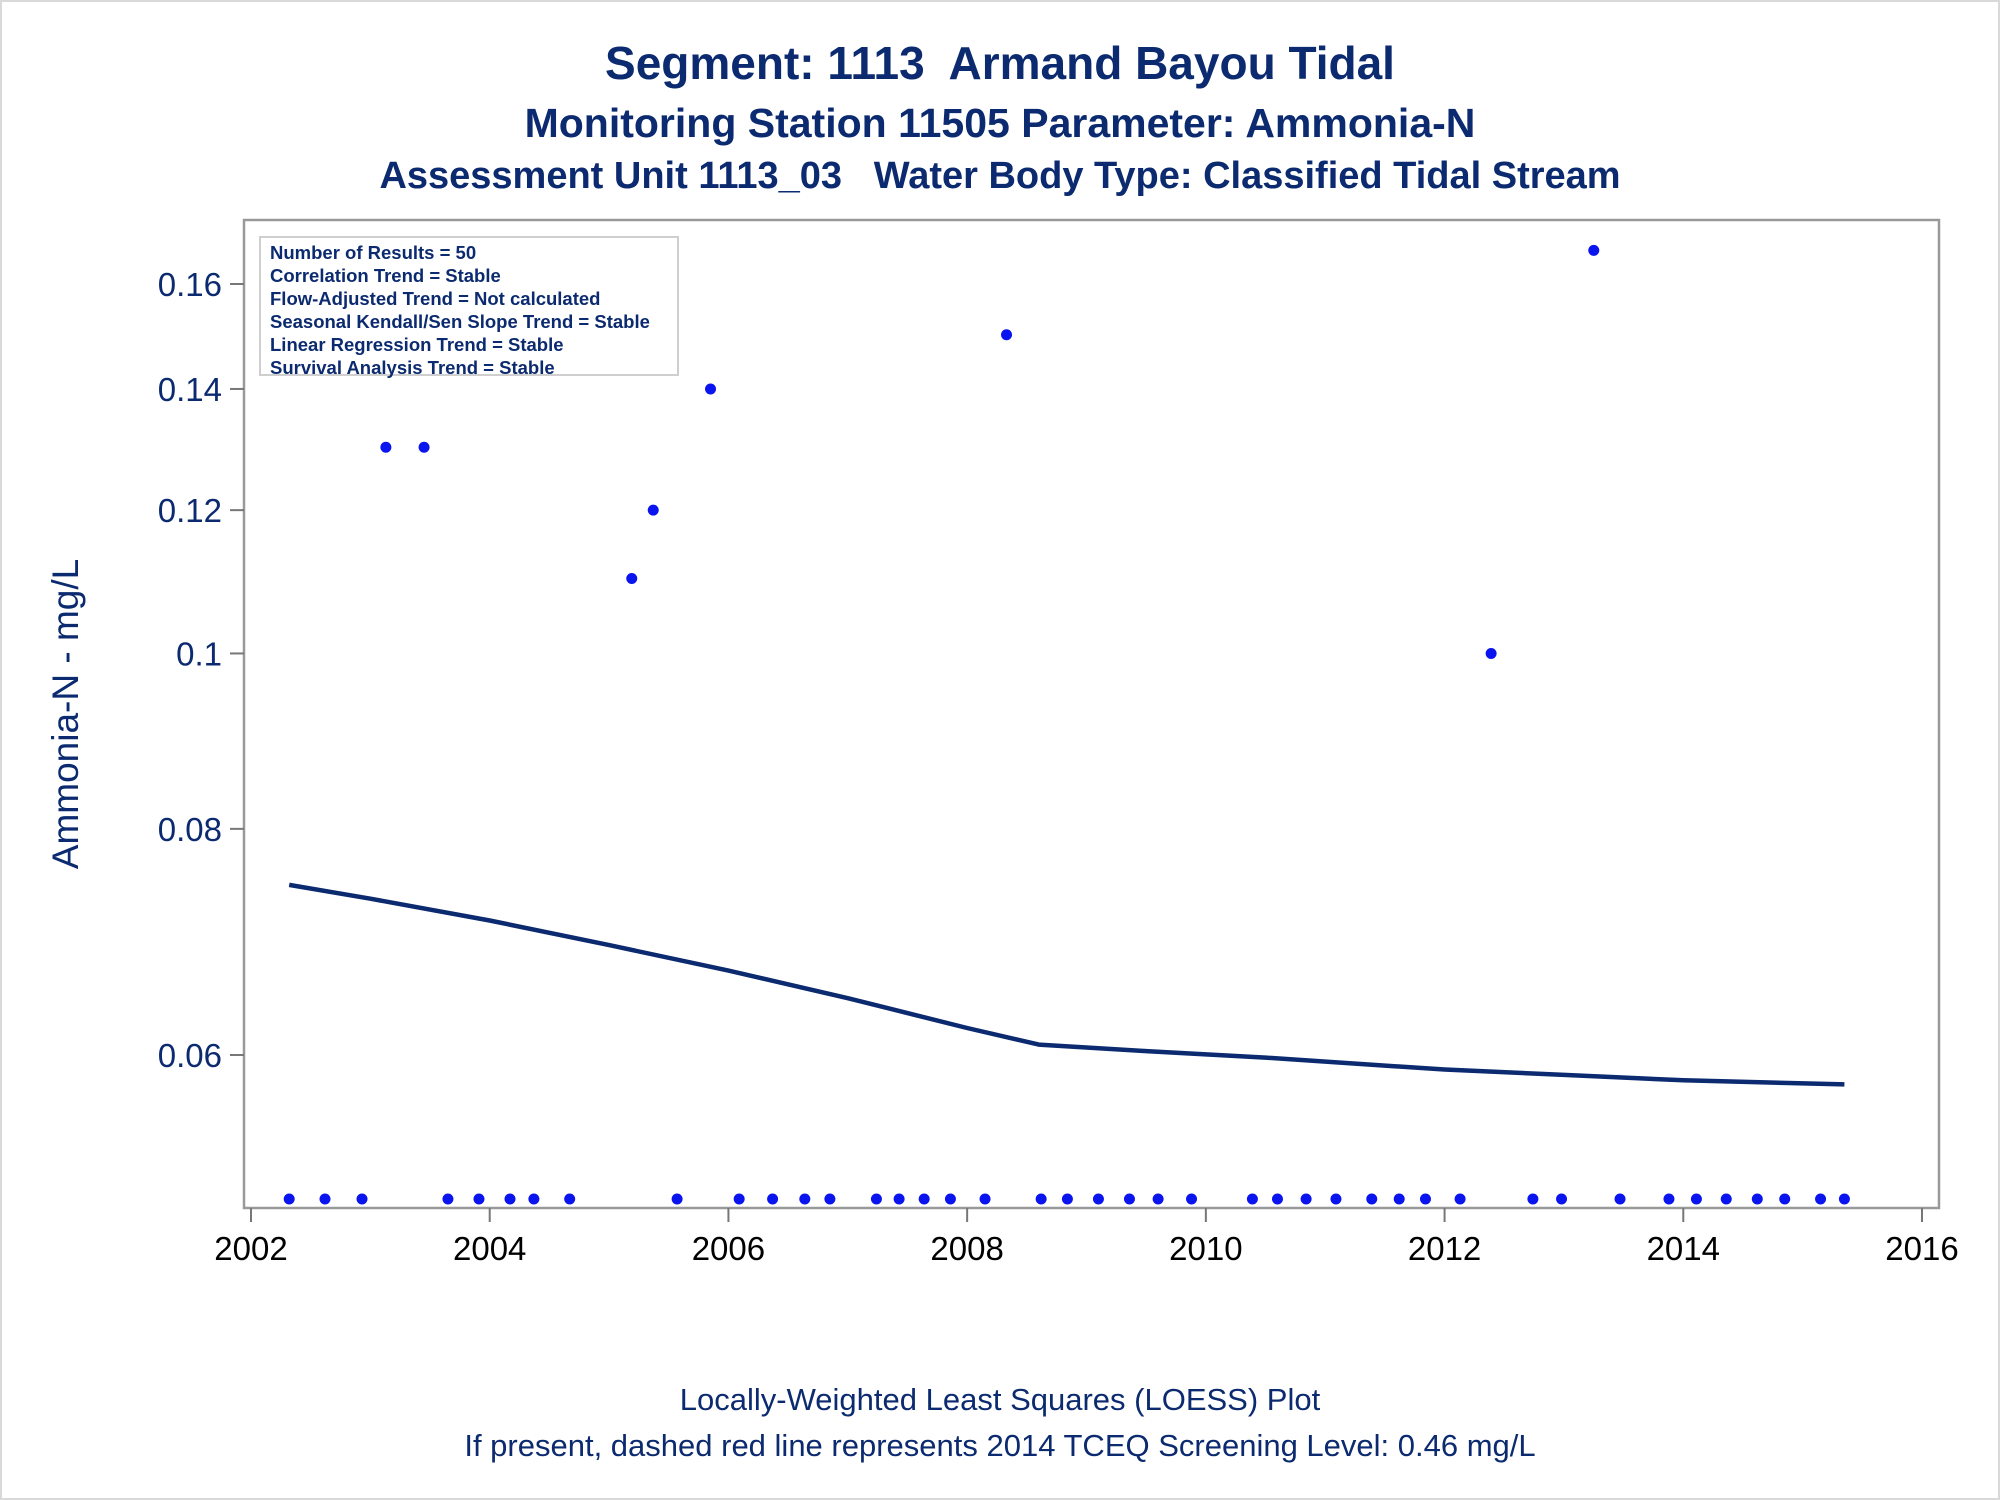  Describe the element at coordinates (1066, 984) in the screenshot. I see `loess-line` at that location.